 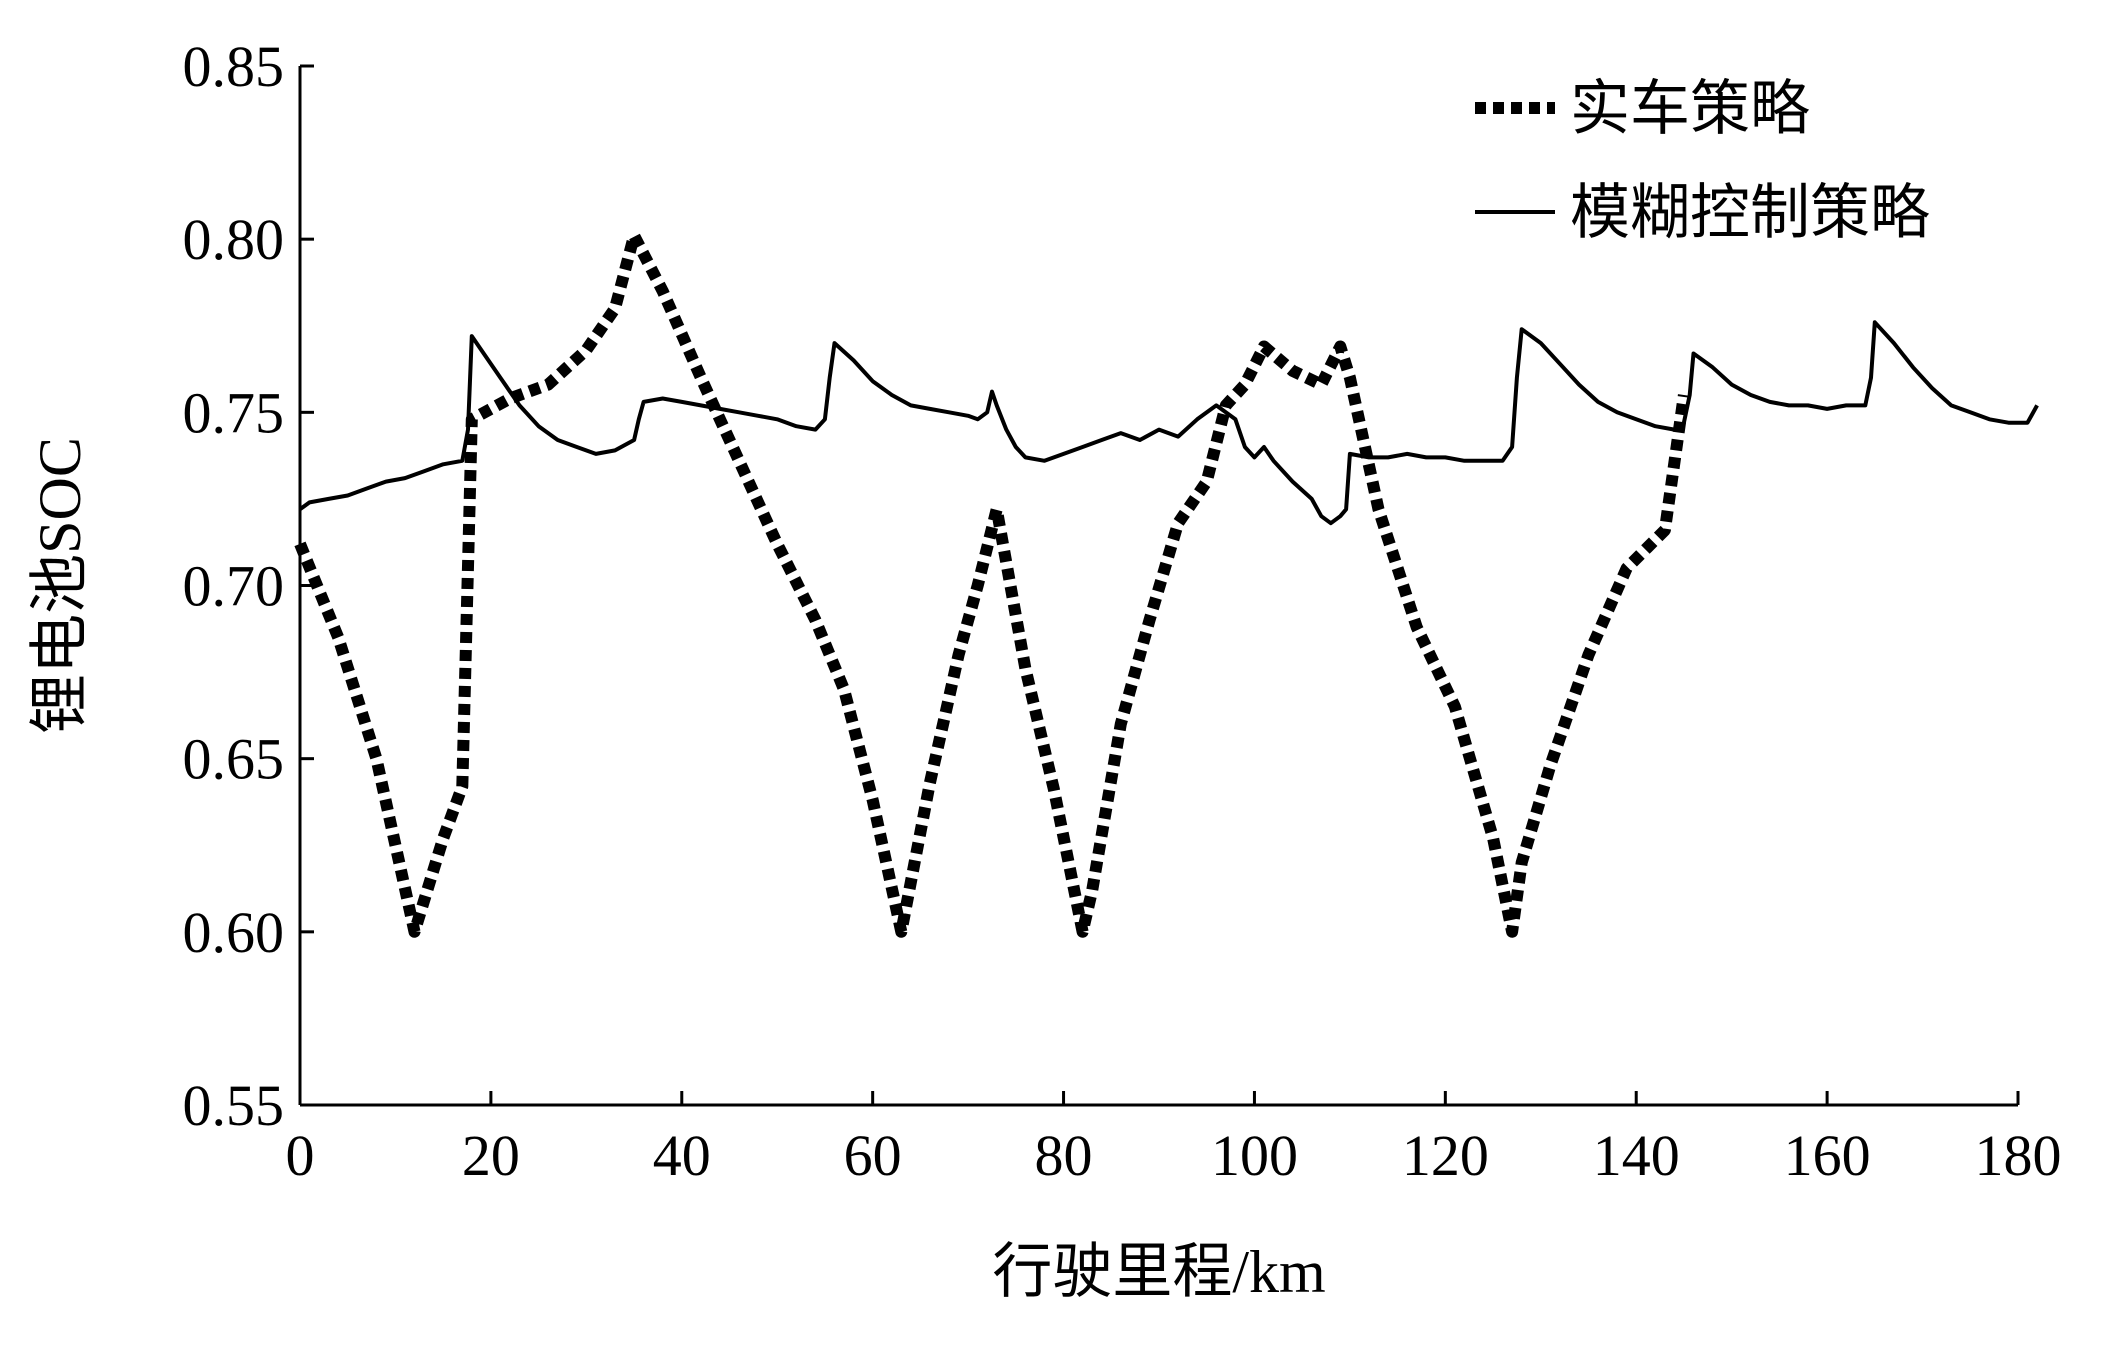 What do you see at coordinates (682, 1155) in the screenshot?
I see `x-tick-label: 40` at bounding box center [682, 1155].